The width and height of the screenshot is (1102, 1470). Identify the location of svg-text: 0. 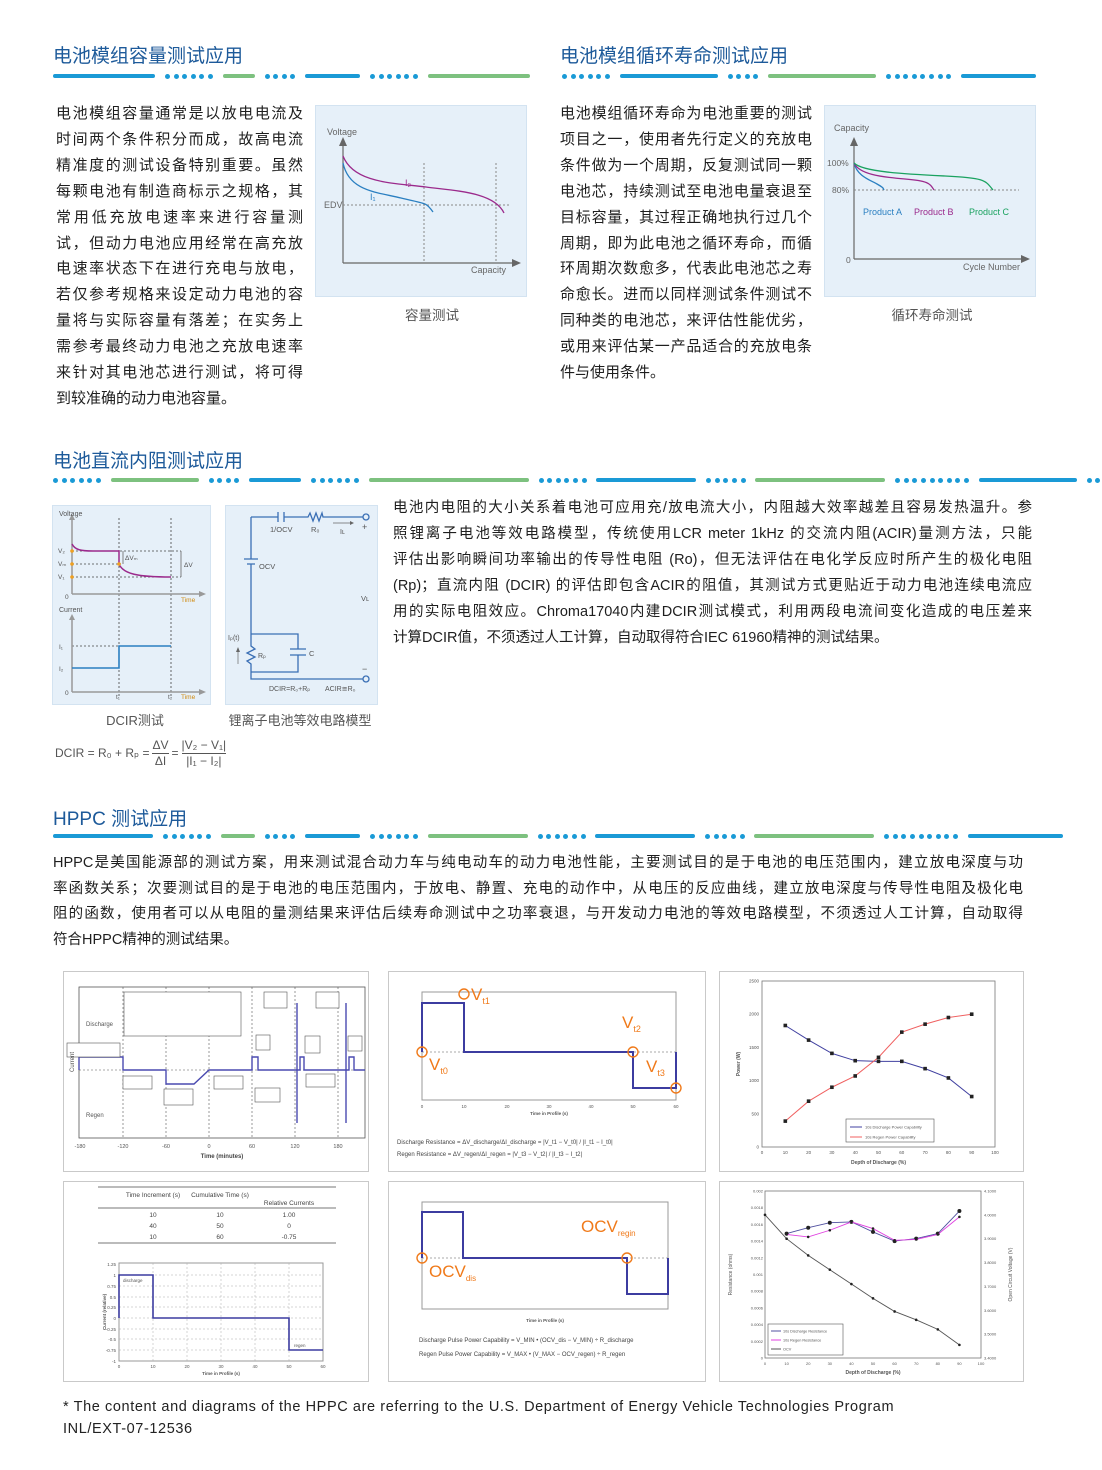
(67, 597).